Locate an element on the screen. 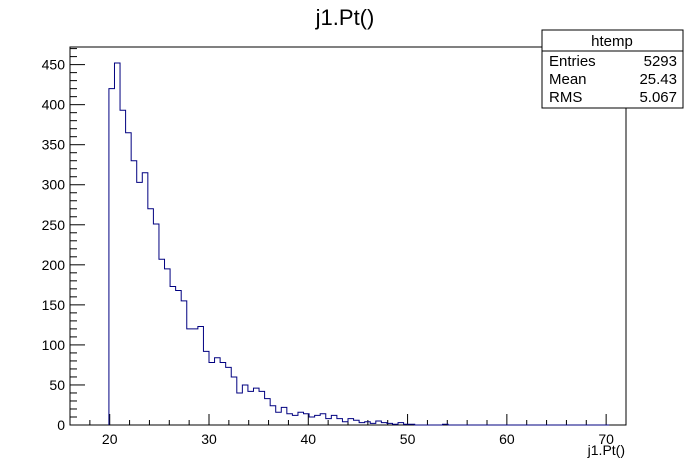 The height and width of the screenshot is (472, 696). stats-value-rms: 5.067 is located at coordinates (658, 97).